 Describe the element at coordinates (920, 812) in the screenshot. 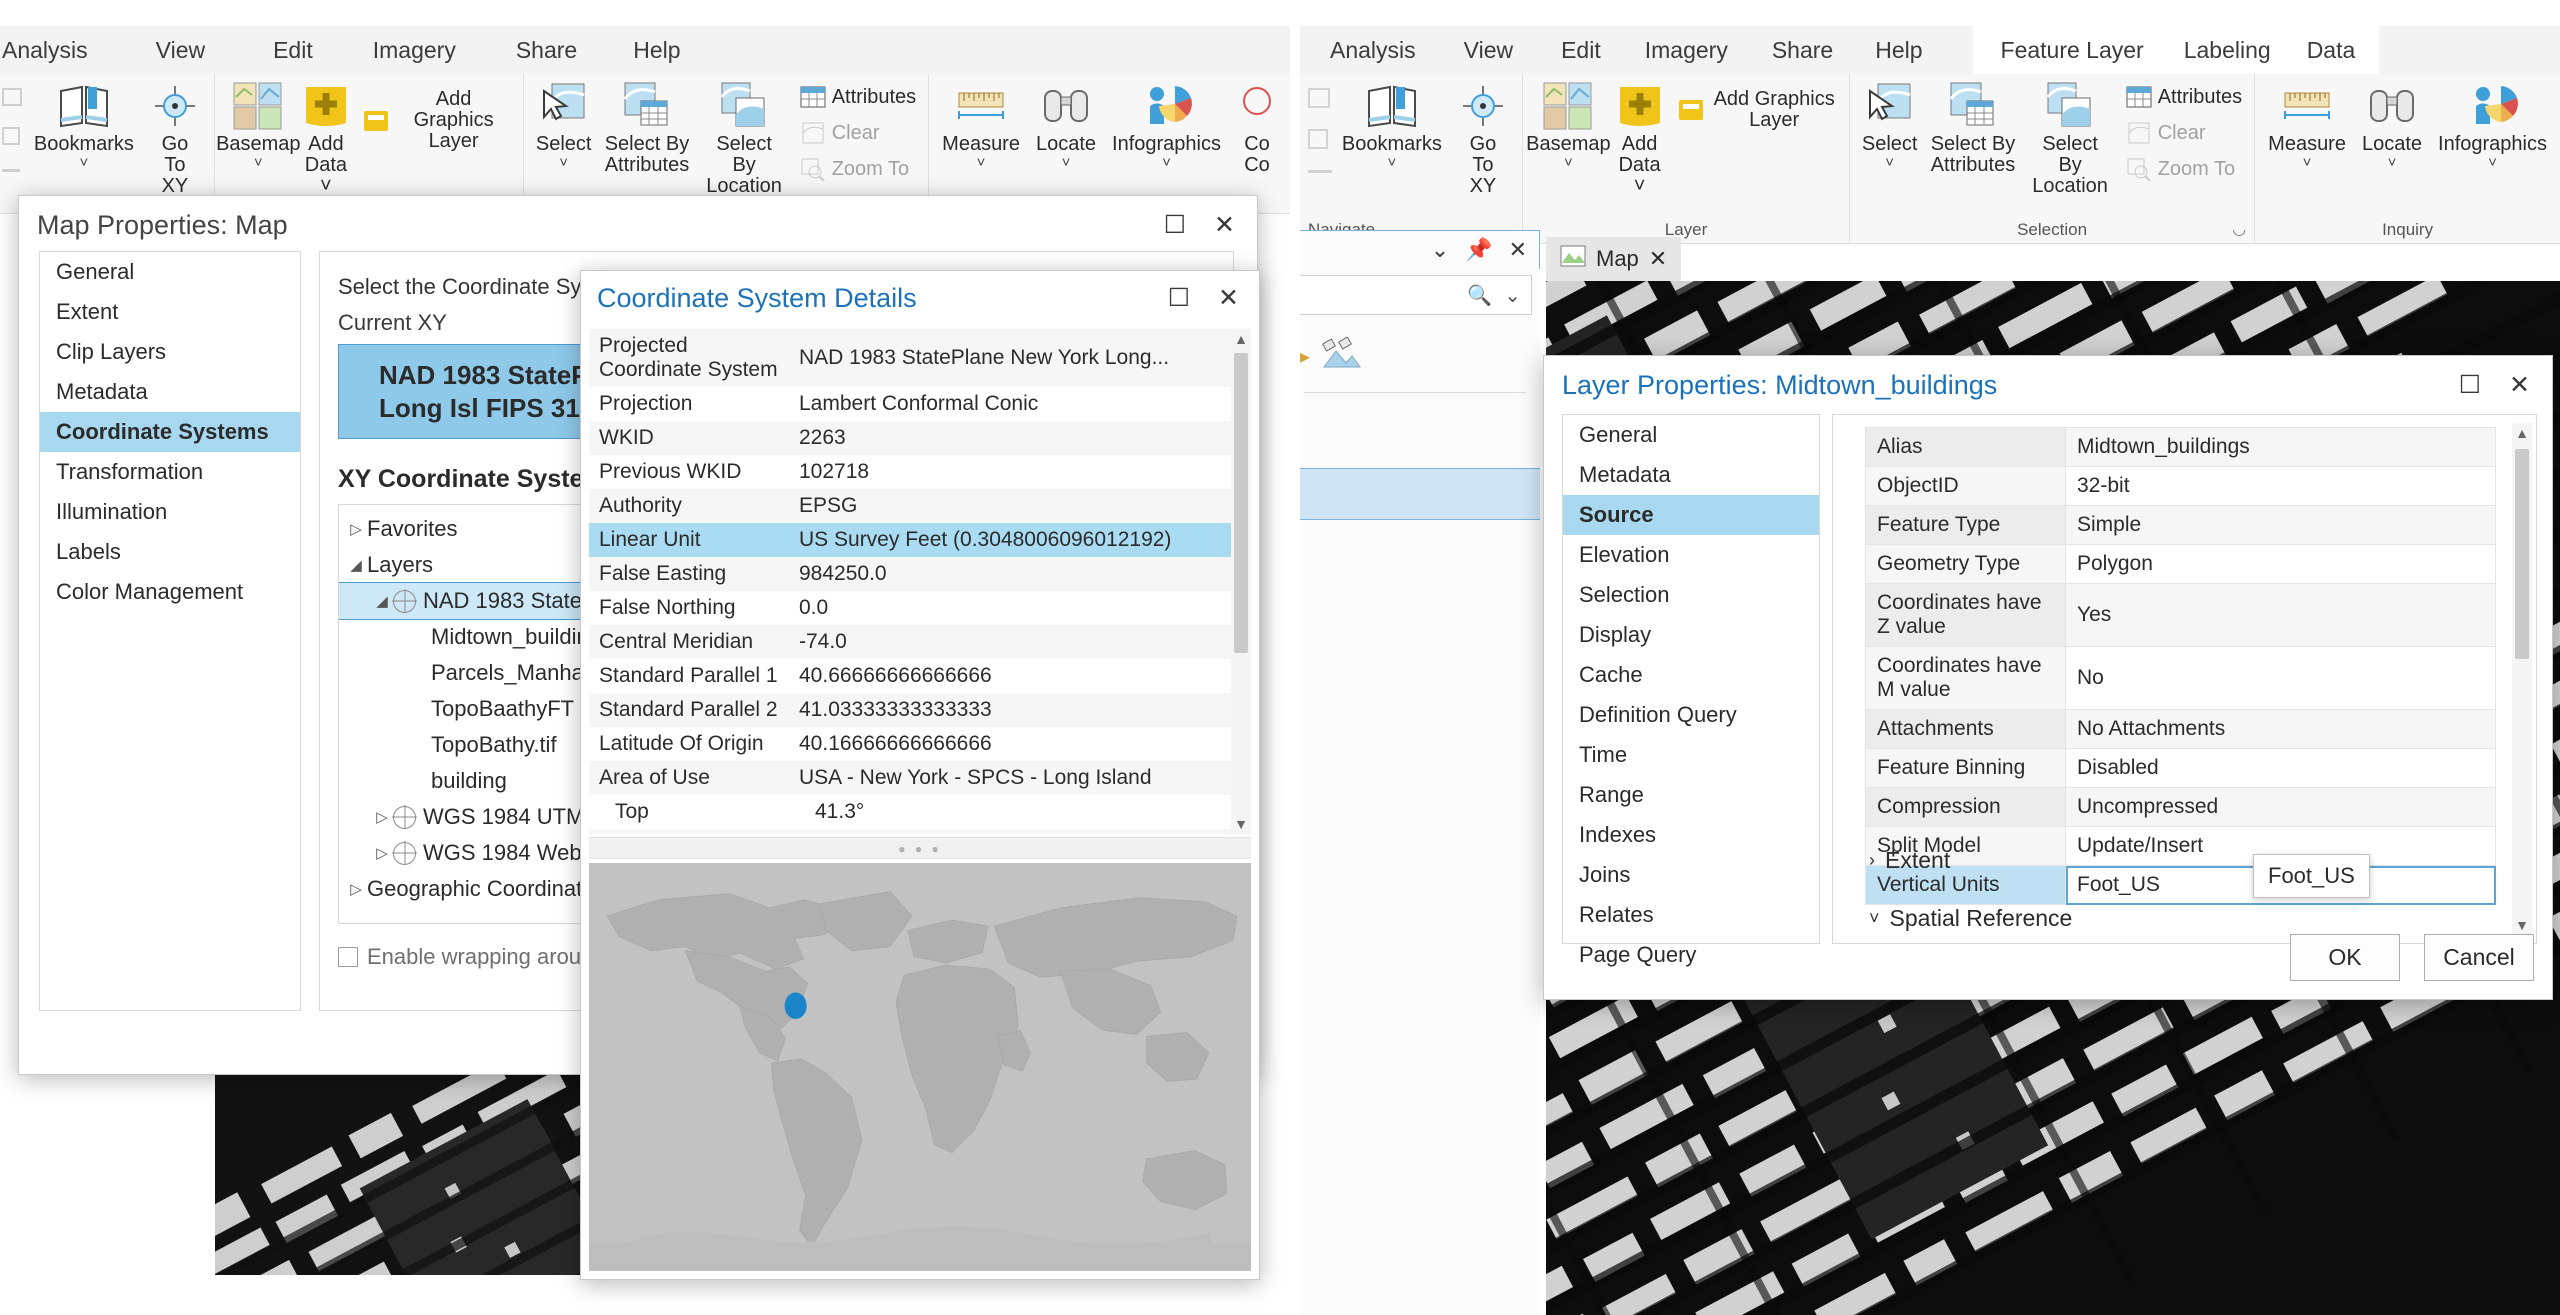

I see `table-row: Top 41.3°` at that location.